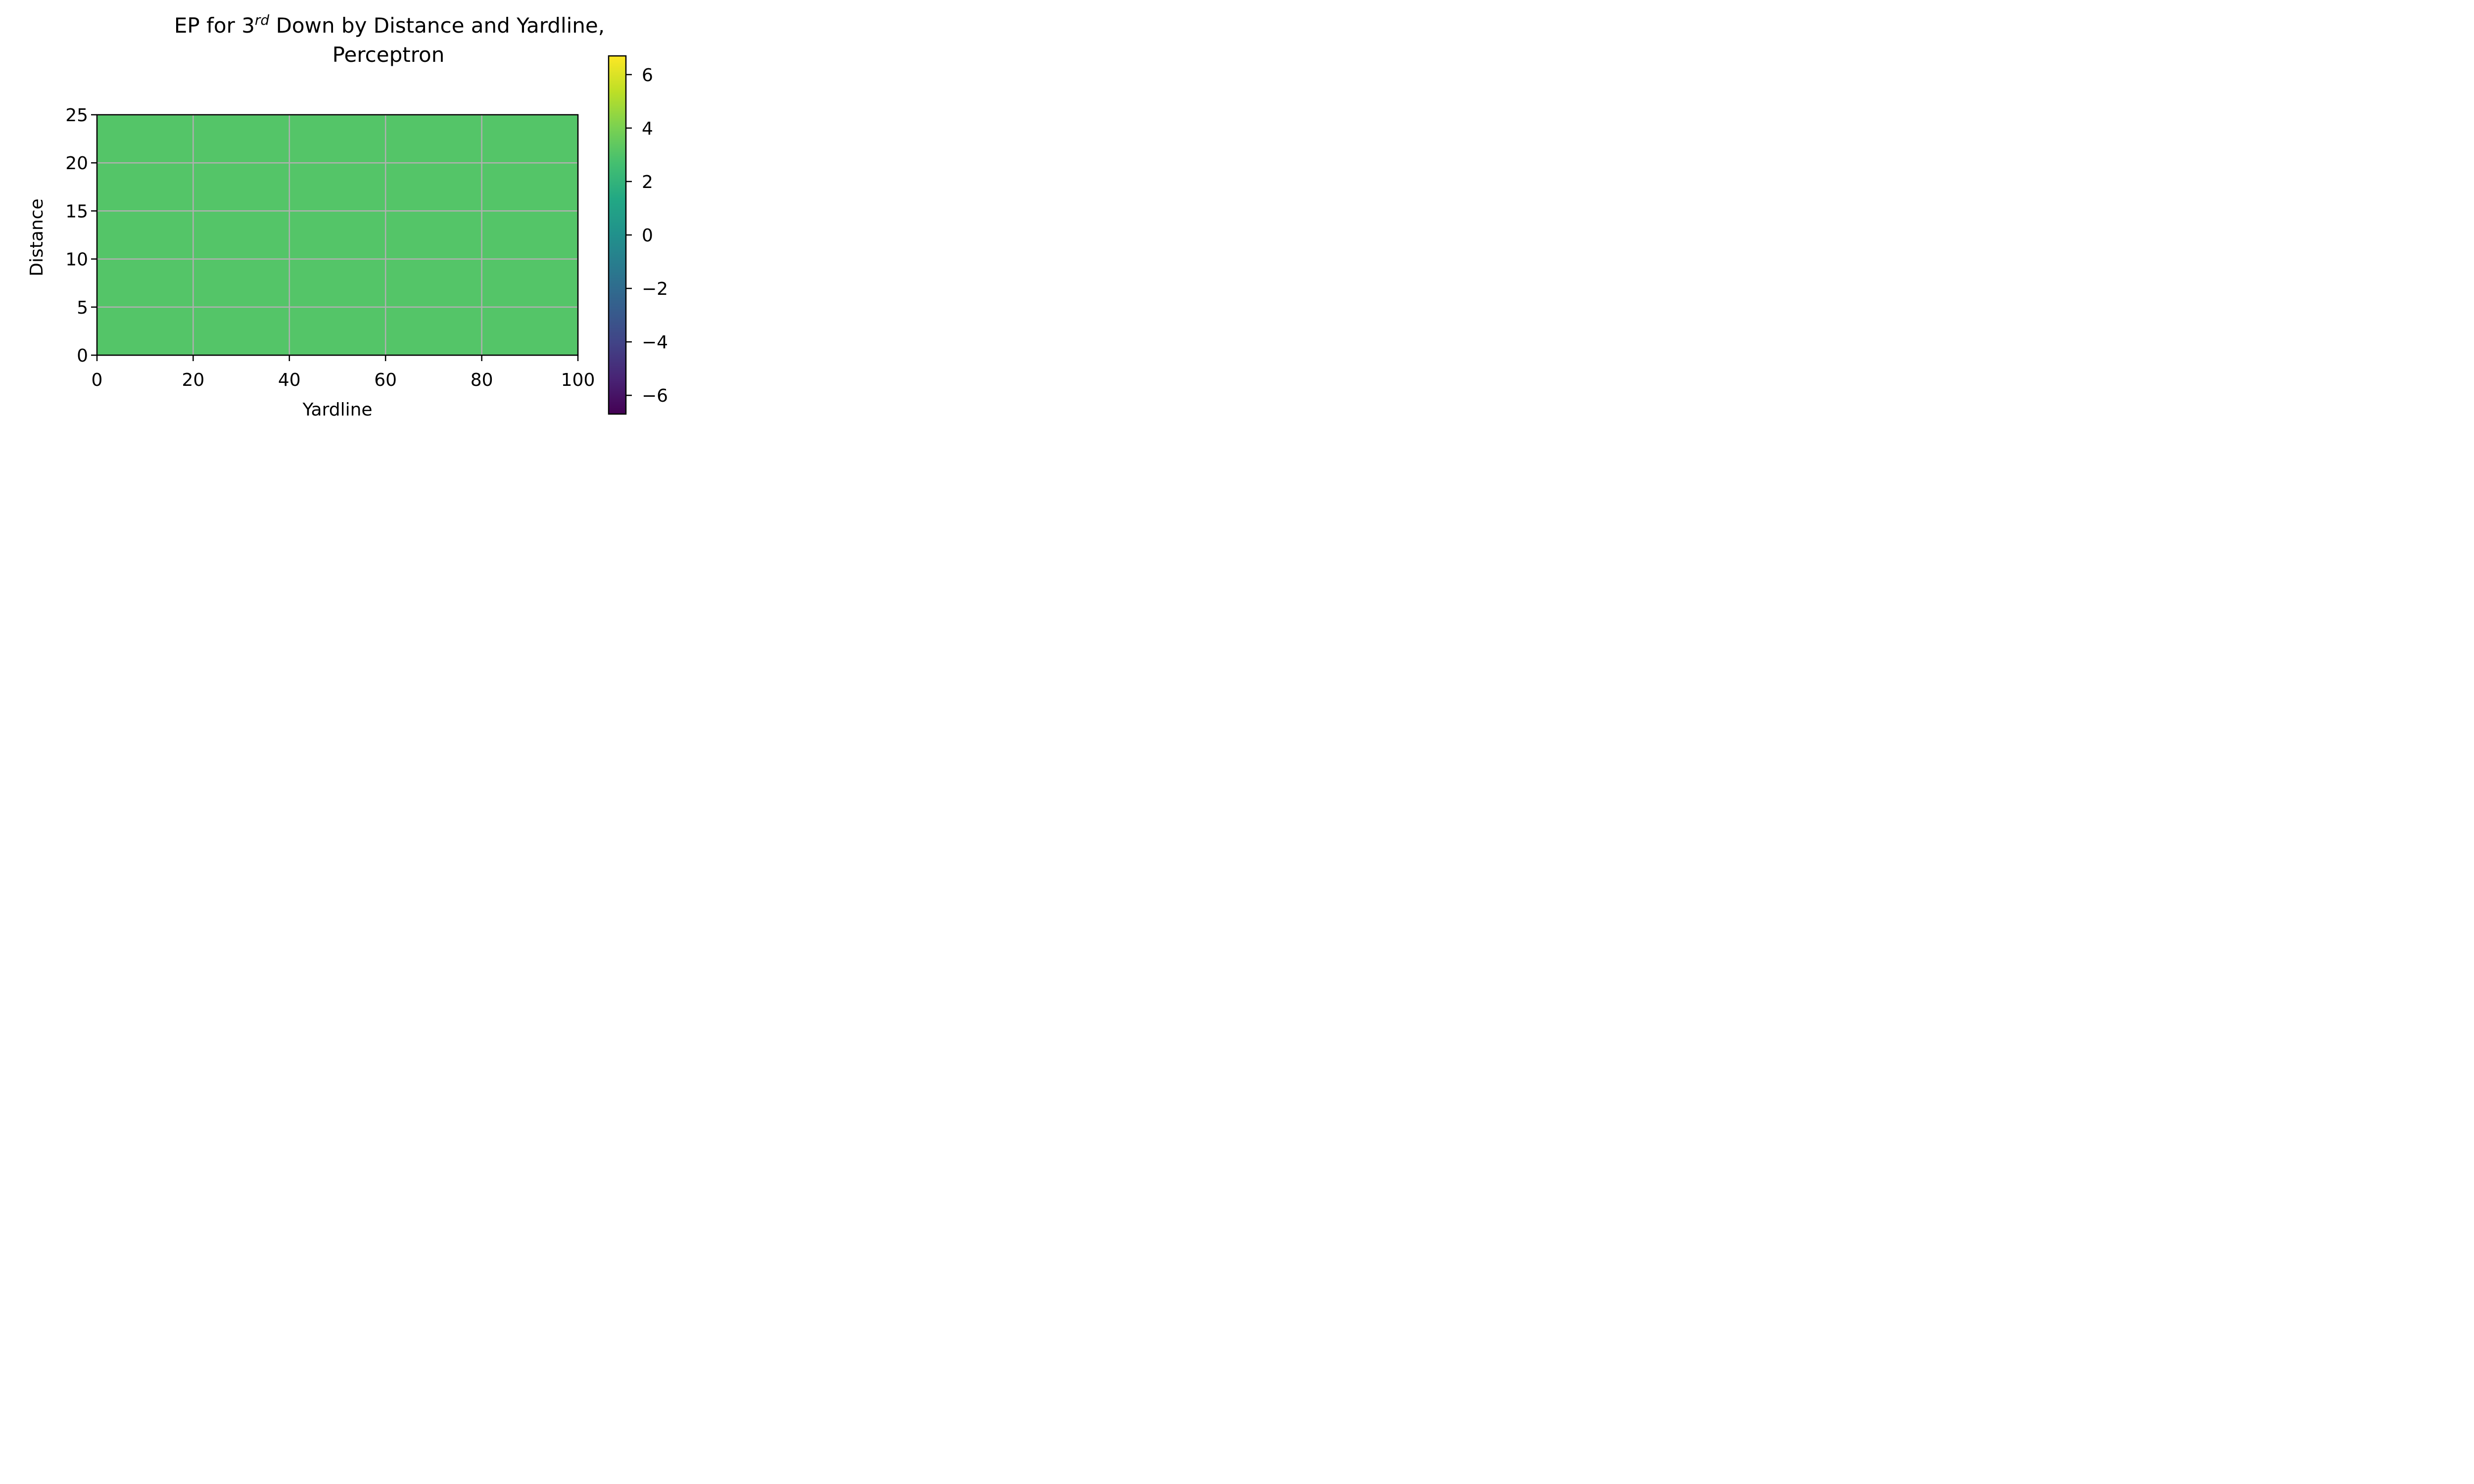 The height and width of the screenshot is (1484, 2474). What do you see at coordinates (578, 380) in the screenshot?
I see `x-tick-label: 100` at bounding box center [578, 380].